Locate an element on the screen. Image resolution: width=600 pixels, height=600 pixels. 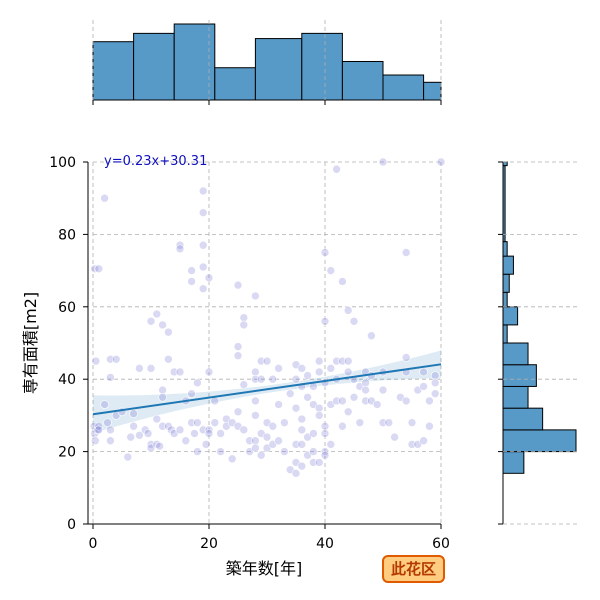
y-tick-label: 80 is located at coordinates (67, 235).